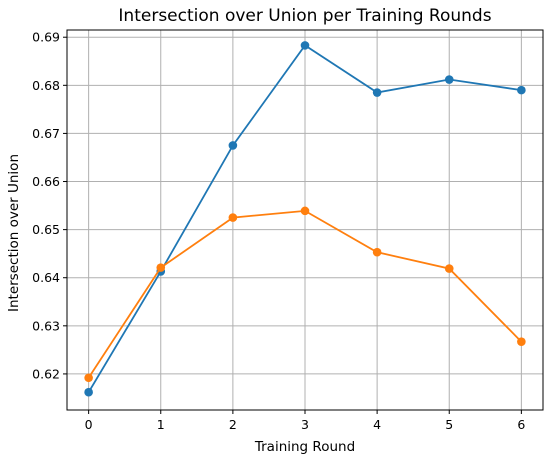  I want to click on x-tick-label: 0, so click(89, 424).